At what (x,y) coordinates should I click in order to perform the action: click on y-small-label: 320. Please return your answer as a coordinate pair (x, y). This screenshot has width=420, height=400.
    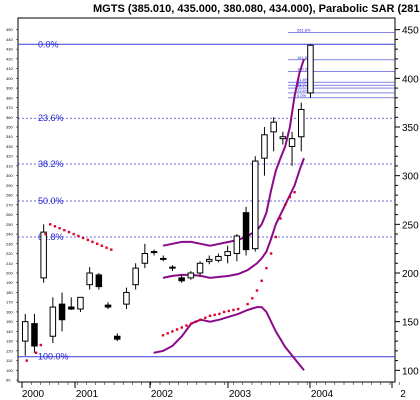
    Looking at the image, I should click on (9, 156).